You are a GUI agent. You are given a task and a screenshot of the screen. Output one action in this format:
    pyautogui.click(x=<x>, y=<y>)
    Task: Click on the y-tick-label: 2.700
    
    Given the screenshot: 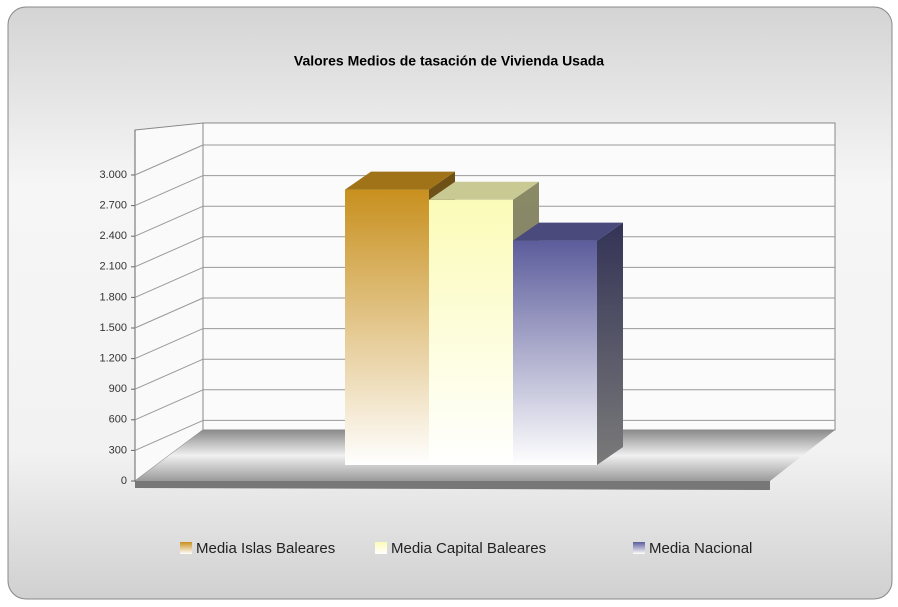 What is the action you would take?
    pyautogui.click(x=113, y=206)
    